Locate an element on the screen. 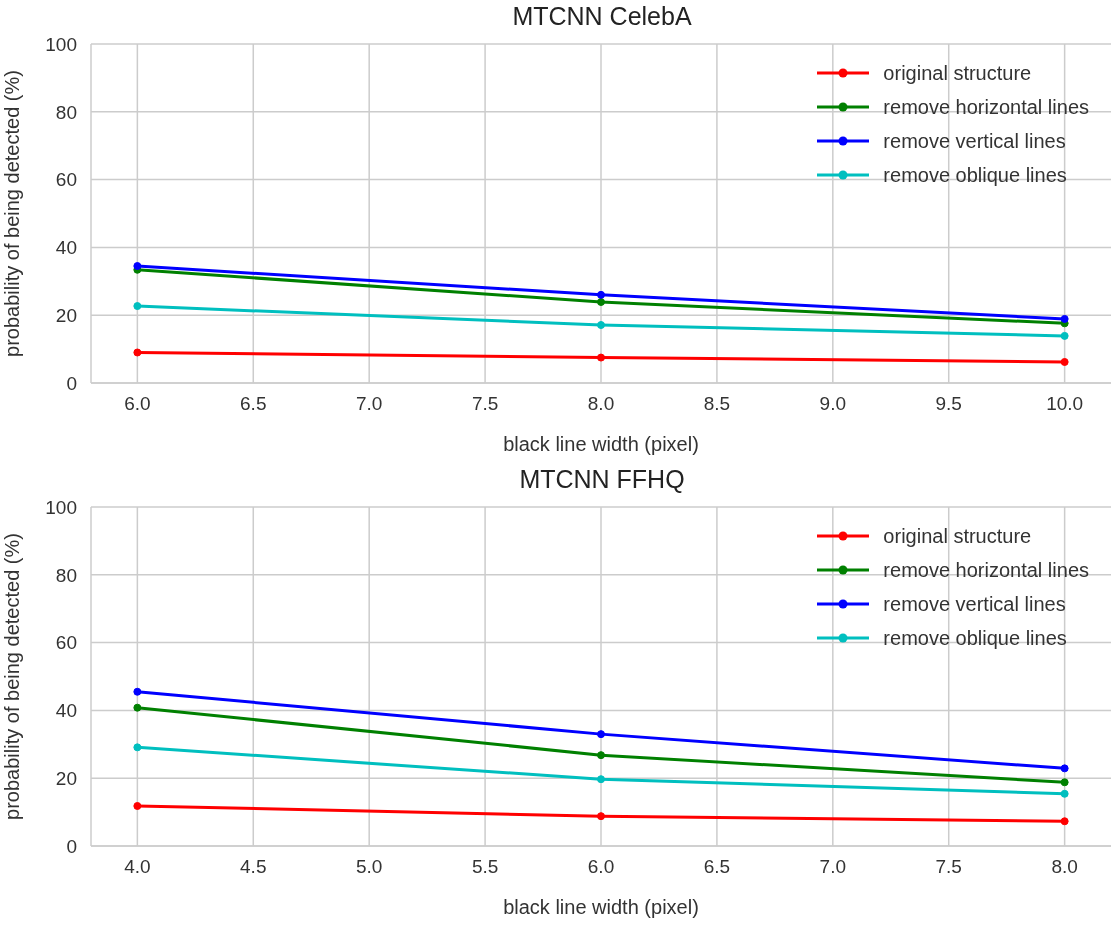  chart-title: MTCNN FFHQ is located at coordinates (602, 479).